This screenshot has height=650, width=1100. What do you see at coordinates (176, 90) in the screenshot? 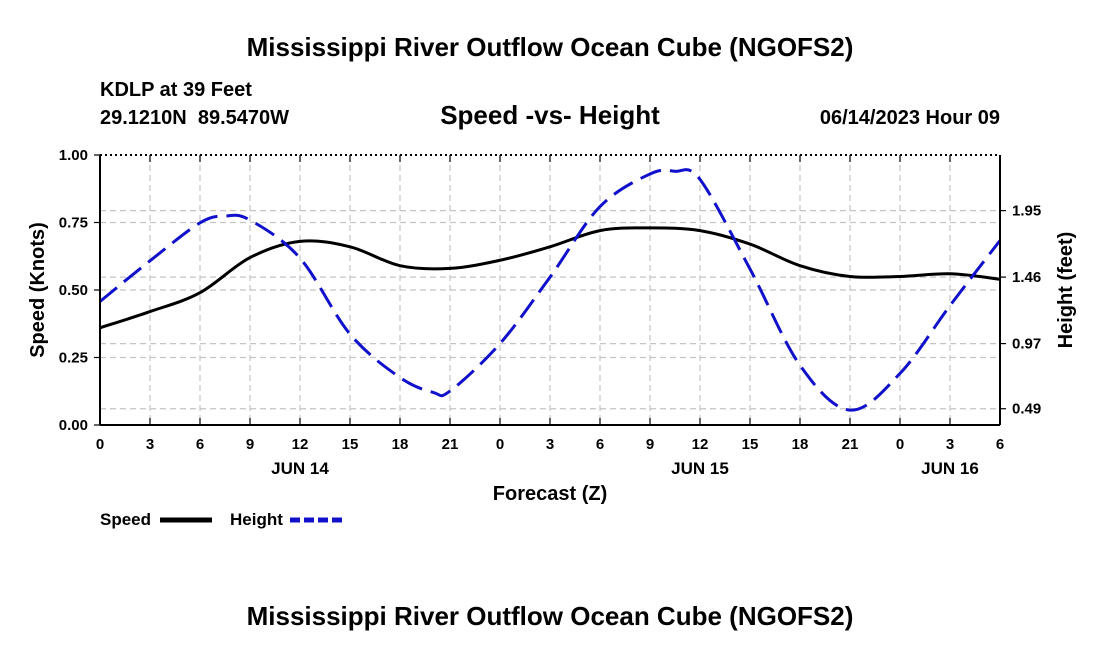
I see `station-label: KDLP at 39 Feet` at bounding box center [176, 90].